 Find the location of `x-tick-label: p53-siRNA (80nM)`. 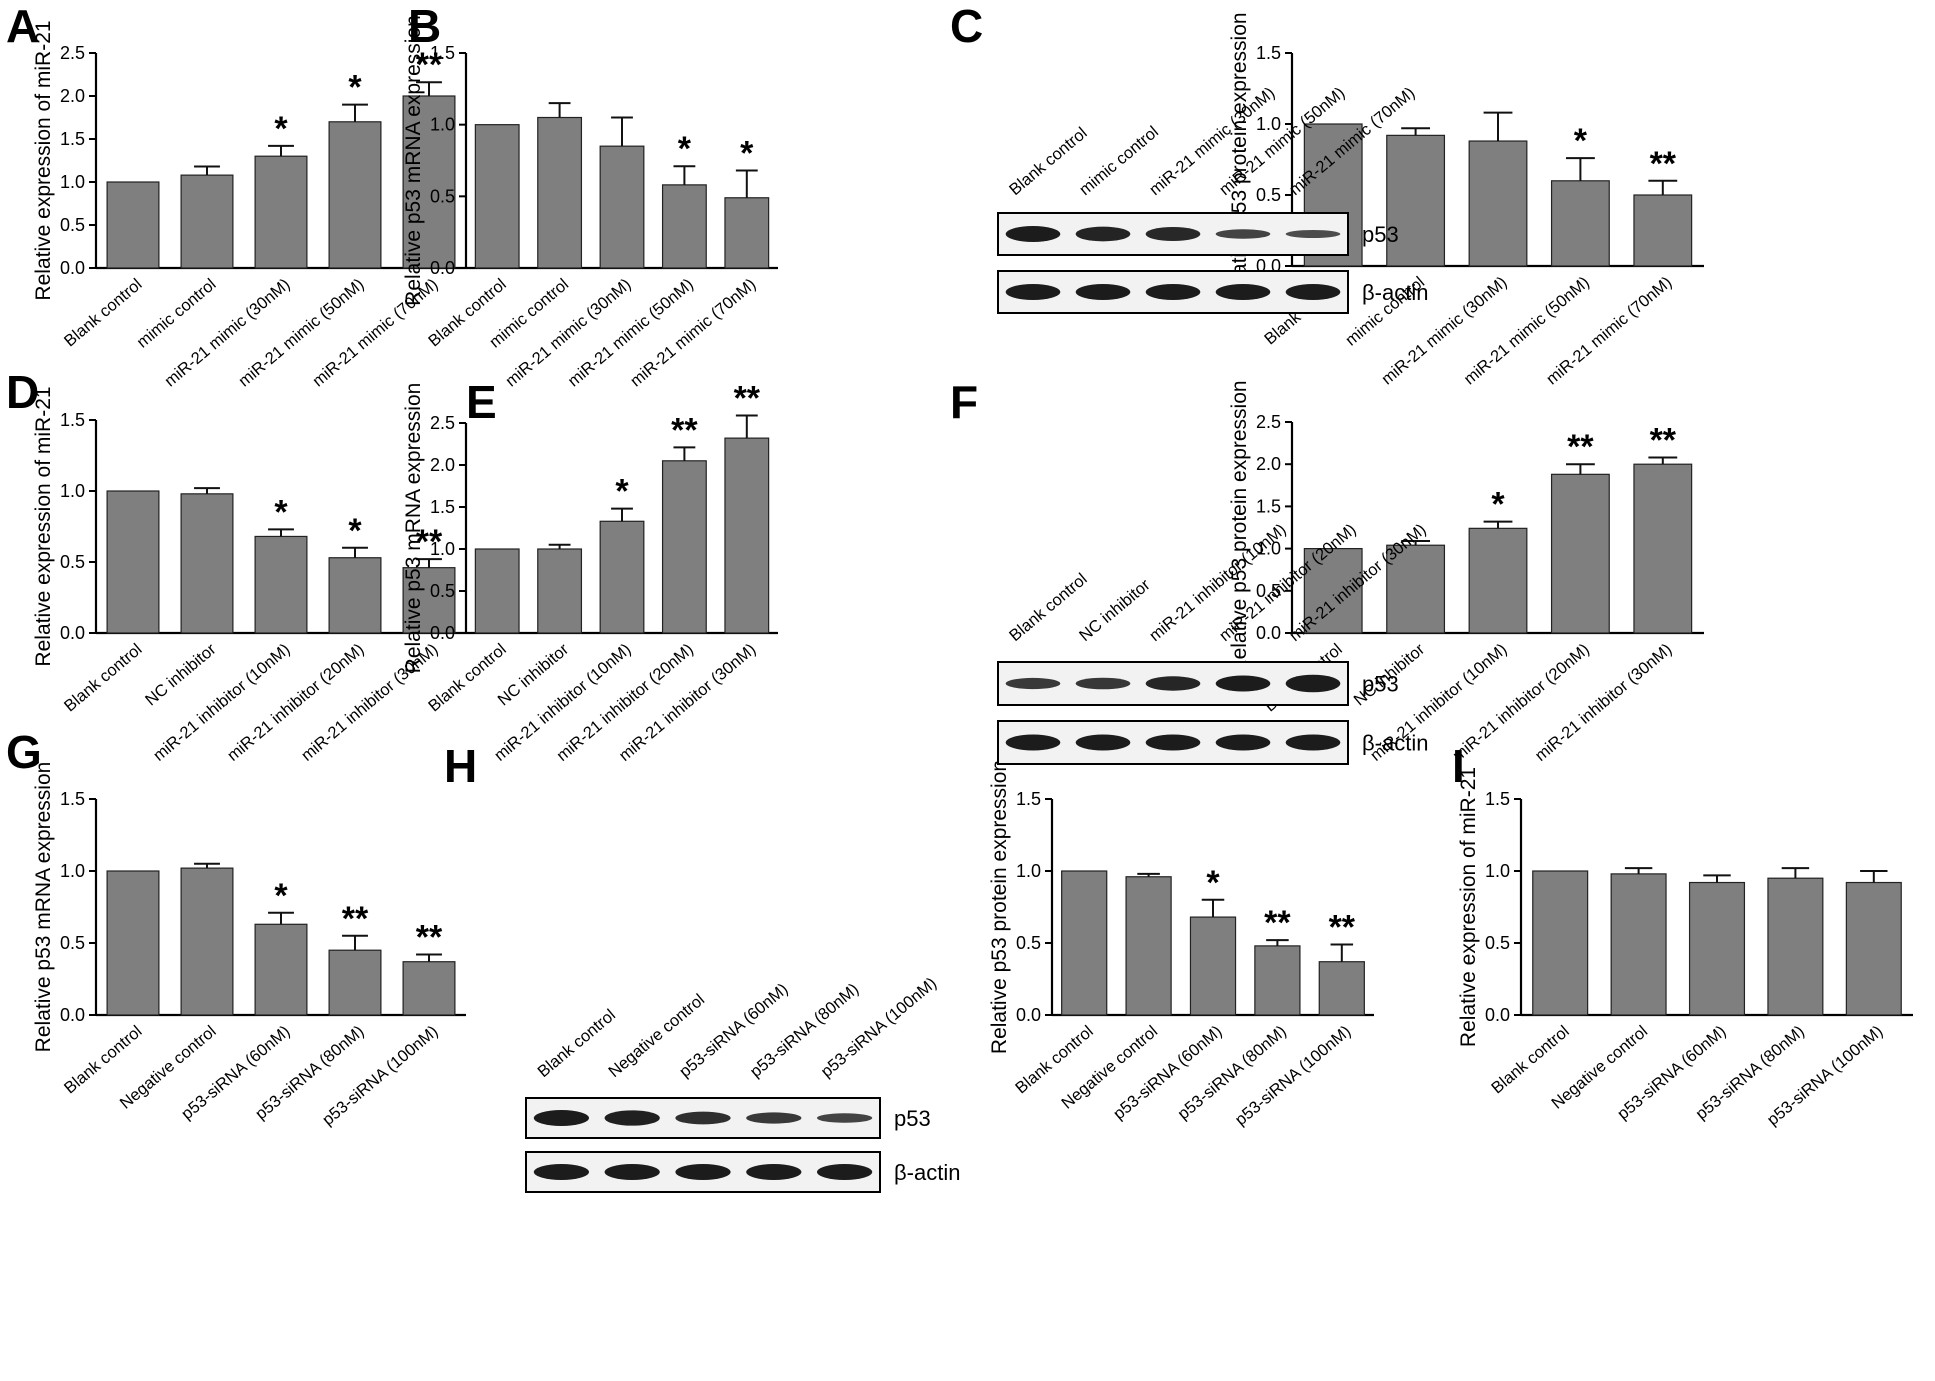

x-tick-label: p53-siRNA (80nM) is located at coordinates (1232, 1072).